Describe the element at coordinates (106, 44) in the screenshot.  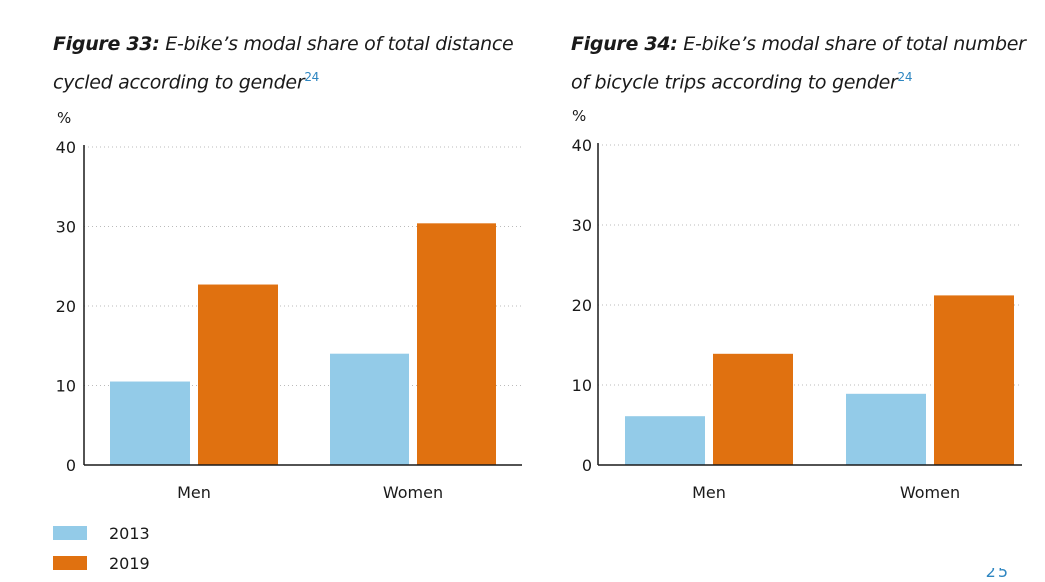
I see `figure-33-label: Figure 33:` at that location.